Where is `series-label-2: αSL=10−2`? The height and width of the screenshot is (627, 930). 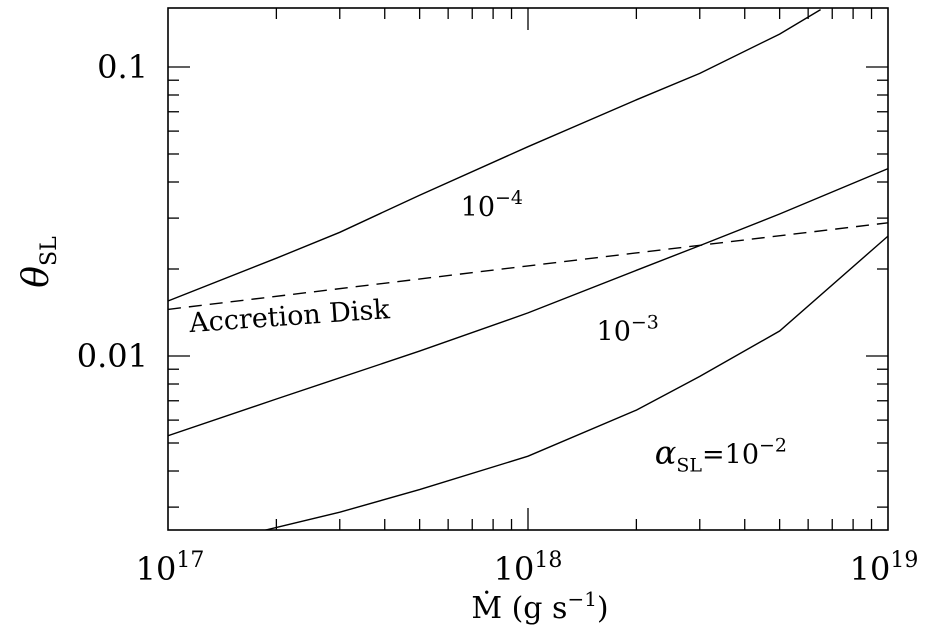
series-label-2: αSL=10−2 is located at coordinates (721, 454).